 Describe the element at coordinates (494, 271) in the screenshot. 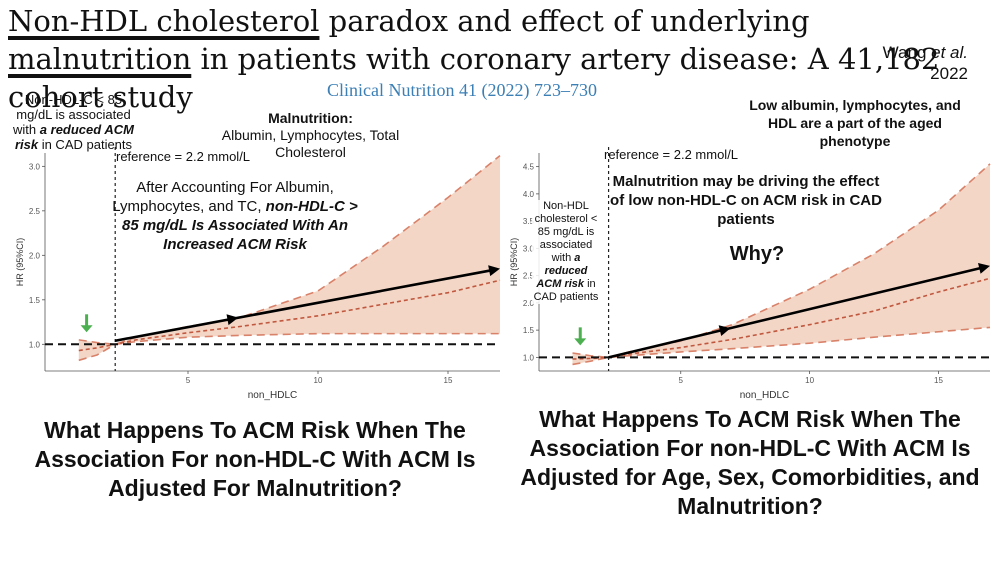

I see `left-chart-trend-arrowhead` at that location.